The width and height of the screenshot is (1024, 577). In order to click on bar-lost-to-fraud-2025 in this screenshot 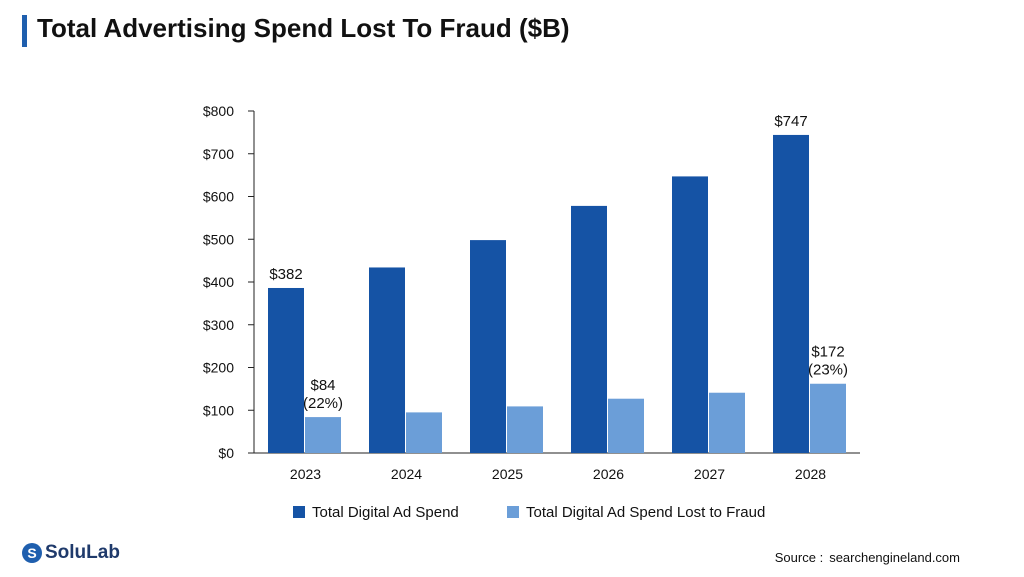, I will do `click(525, 429)`.